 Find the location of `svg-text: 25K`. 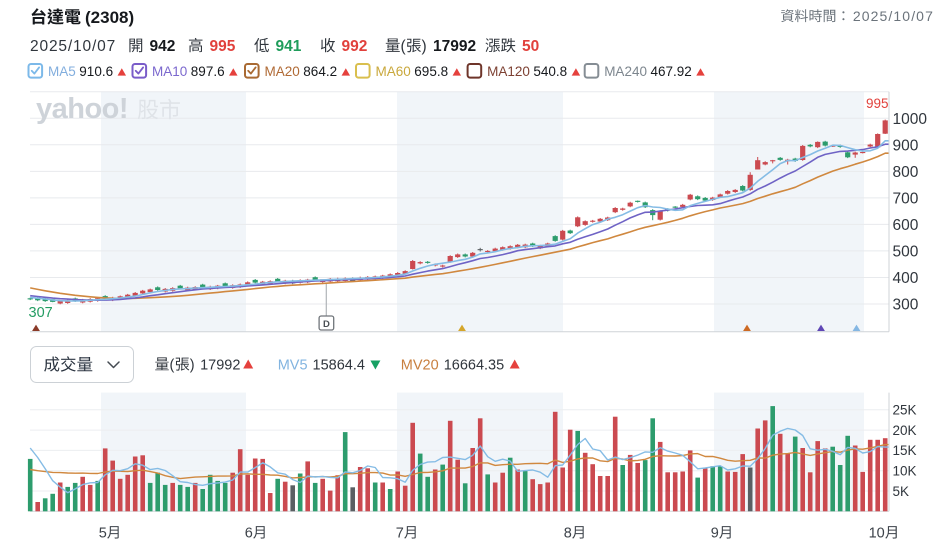

svg-text: 25K is located at coordinates (905, 410).